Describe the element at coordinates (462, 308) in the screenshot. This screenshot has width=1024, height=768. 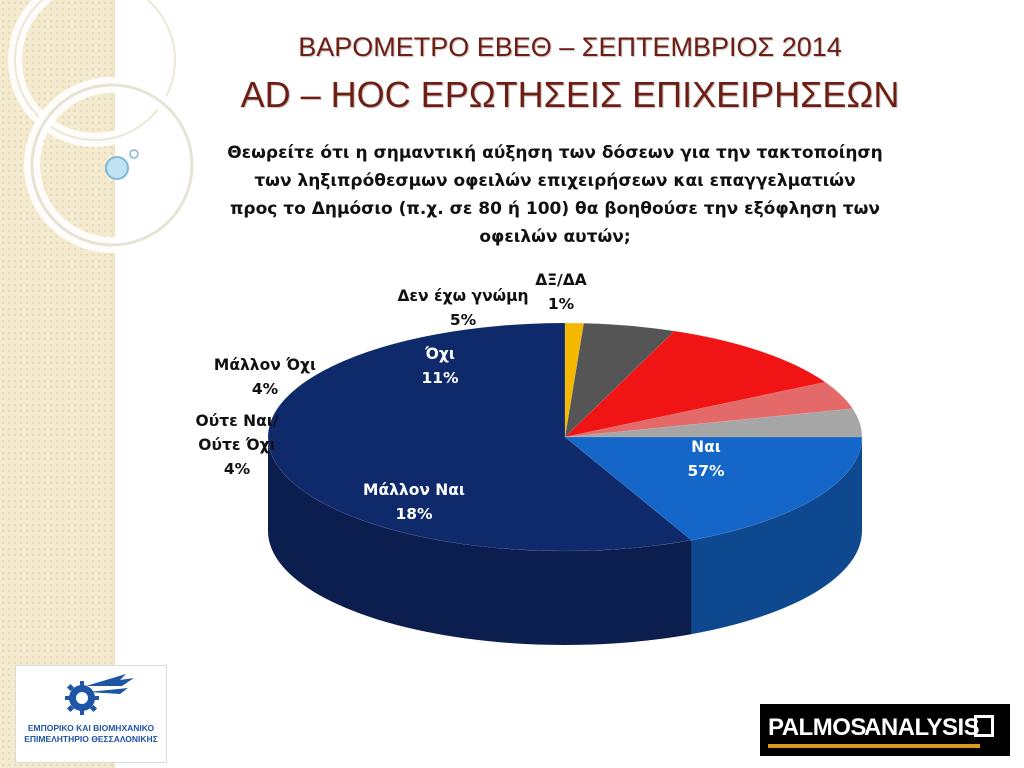
I see `slice-label-den-exo-gnomi: Δεν έχω γνώμη 5%` at that location.